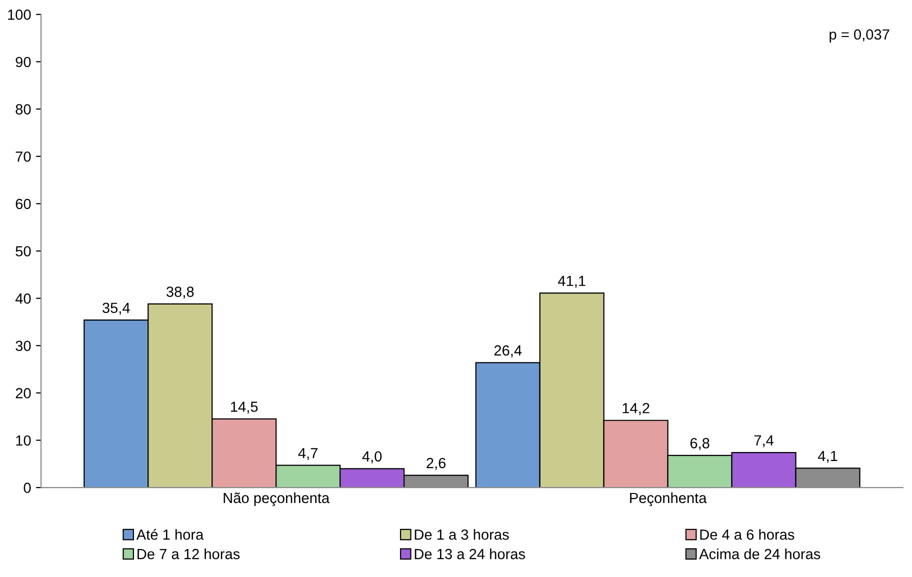 The height and width of the screenshot is (577, 912). What do you see at coordinates (23, 440) in the screenshot?
I see `y-tick-label: 10` at bounding box center [23, 440].